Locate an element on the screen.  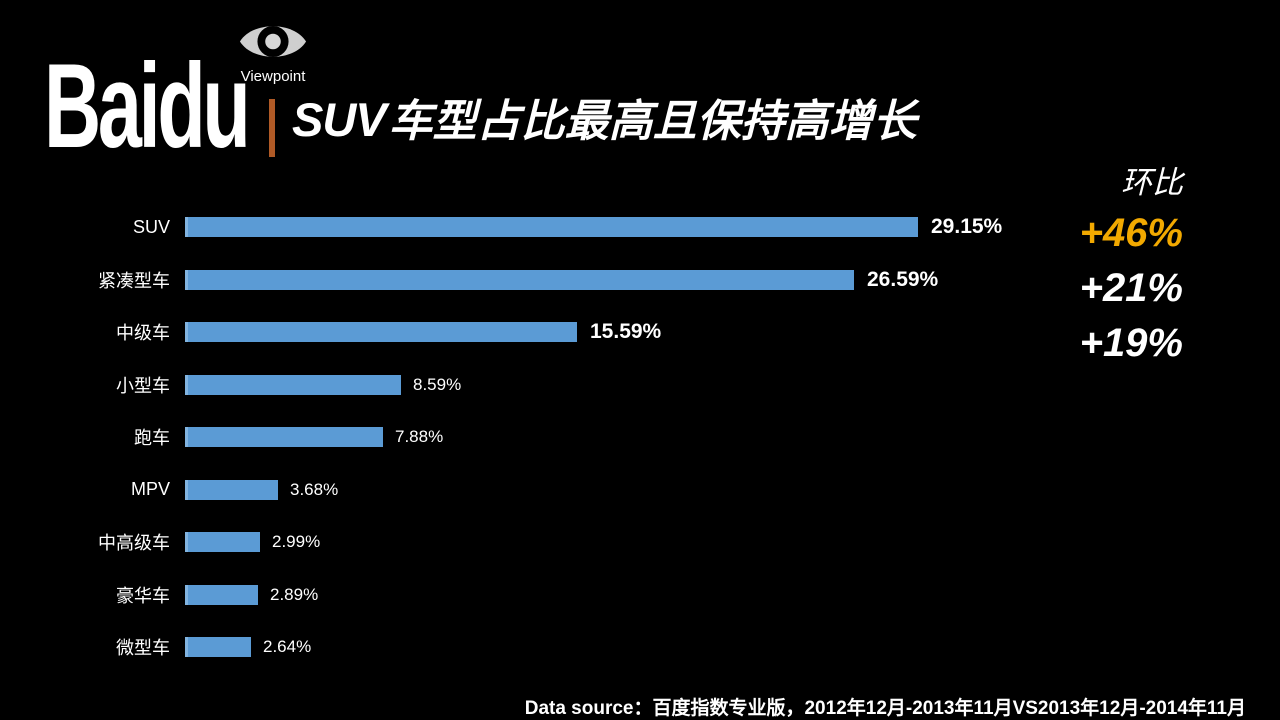
value-label: 2.99% is located at coordinates (296, 542).